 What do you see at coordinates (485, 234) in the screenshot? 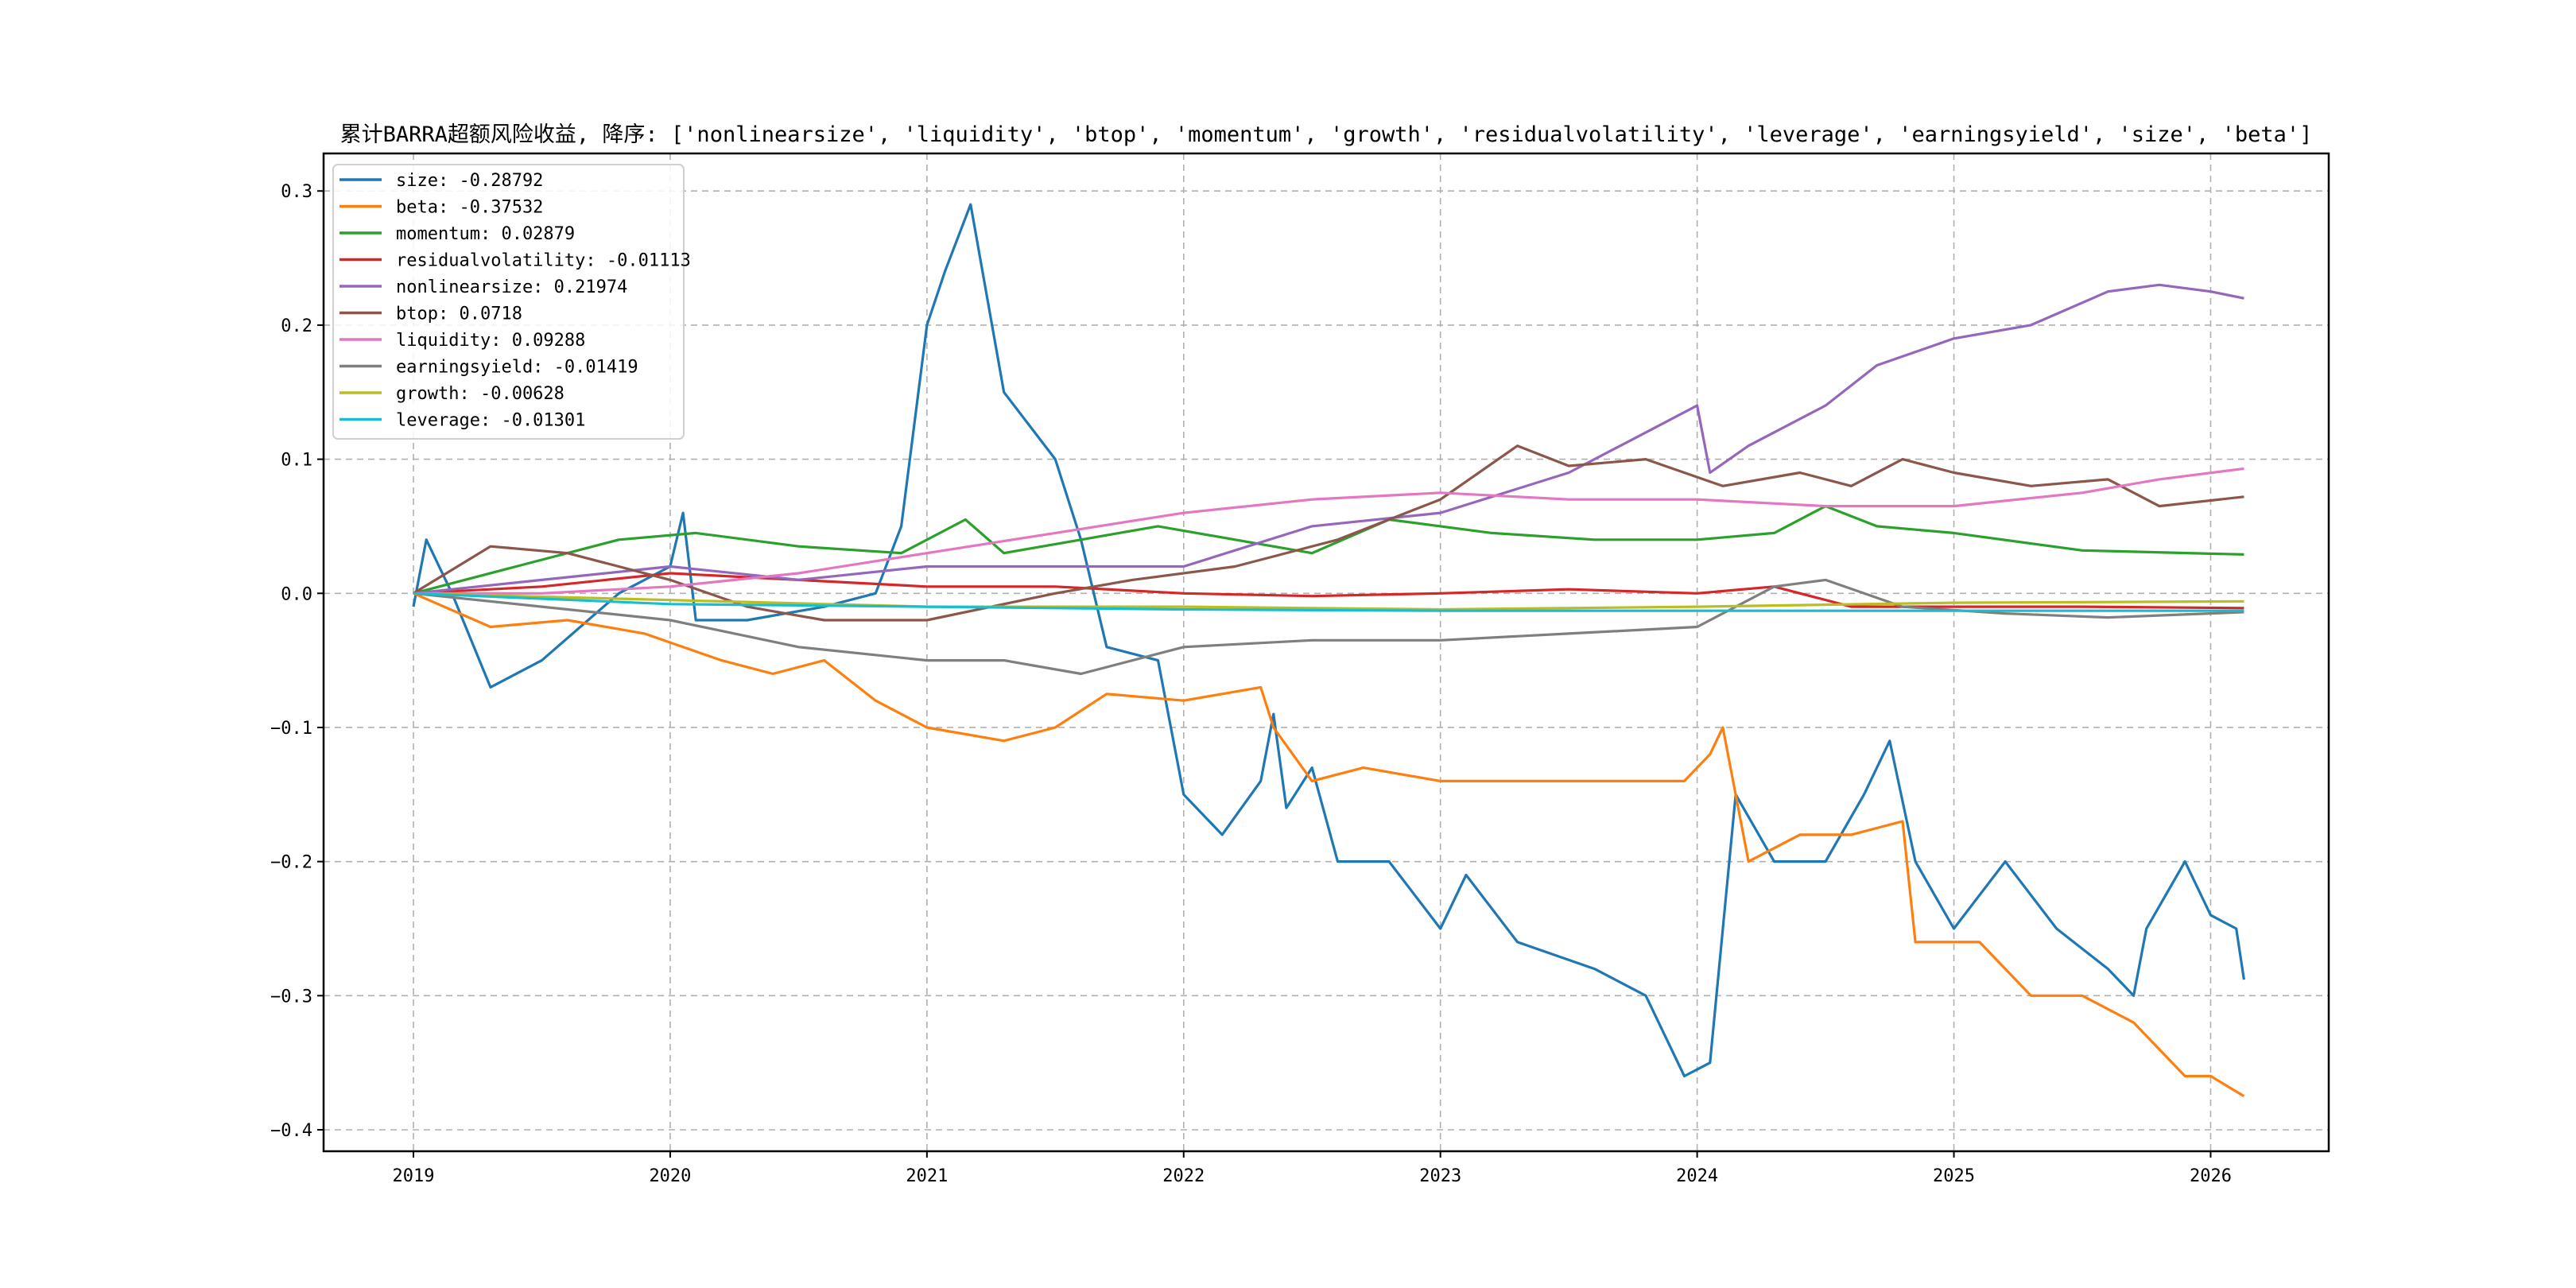
I see `legend-label-momentum: momentum: 0.02879` at bounding box center [485, 234].